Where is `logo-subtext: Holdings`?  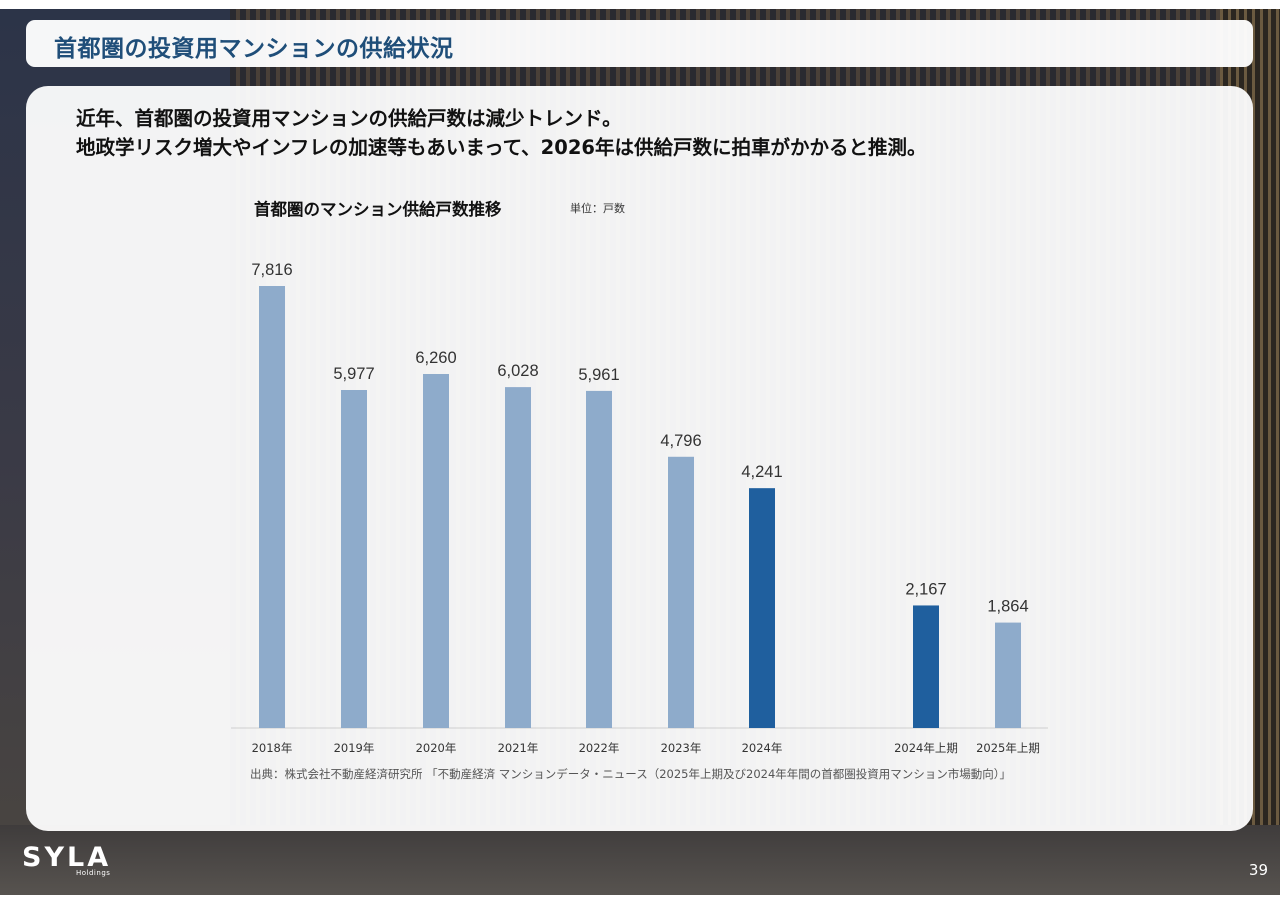
logo-subtext: Holdings is located at coordinates (93, 873).